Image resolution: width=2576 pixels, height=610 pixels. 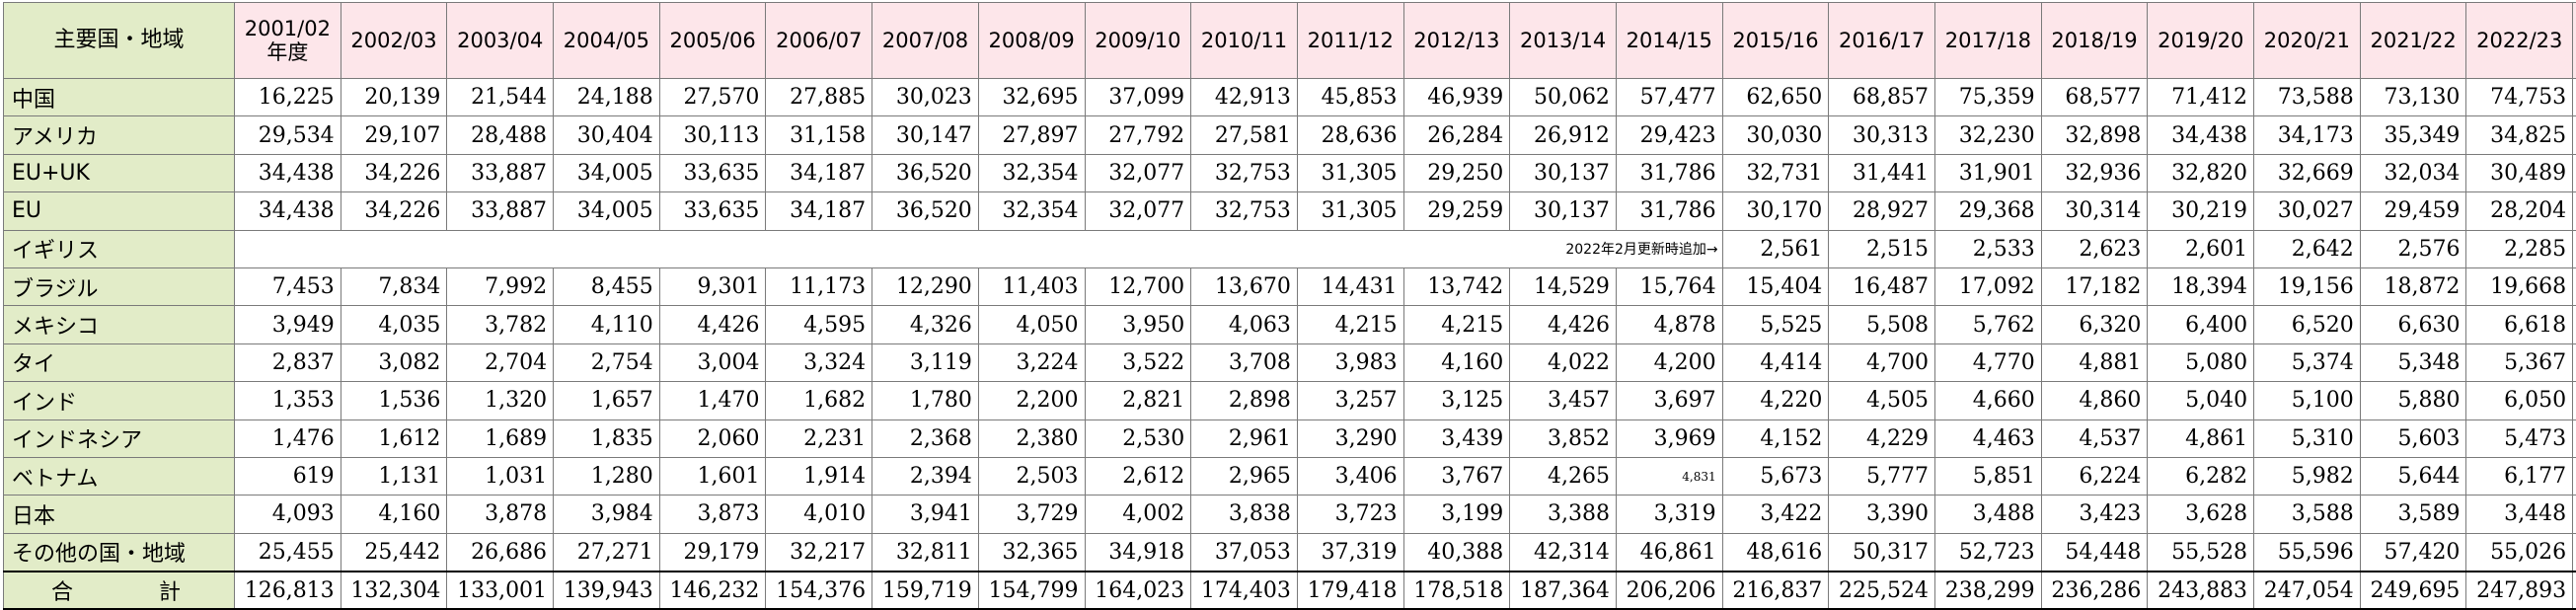 I want to click on data-cell: 26,284, so click(x=1456, y=135).